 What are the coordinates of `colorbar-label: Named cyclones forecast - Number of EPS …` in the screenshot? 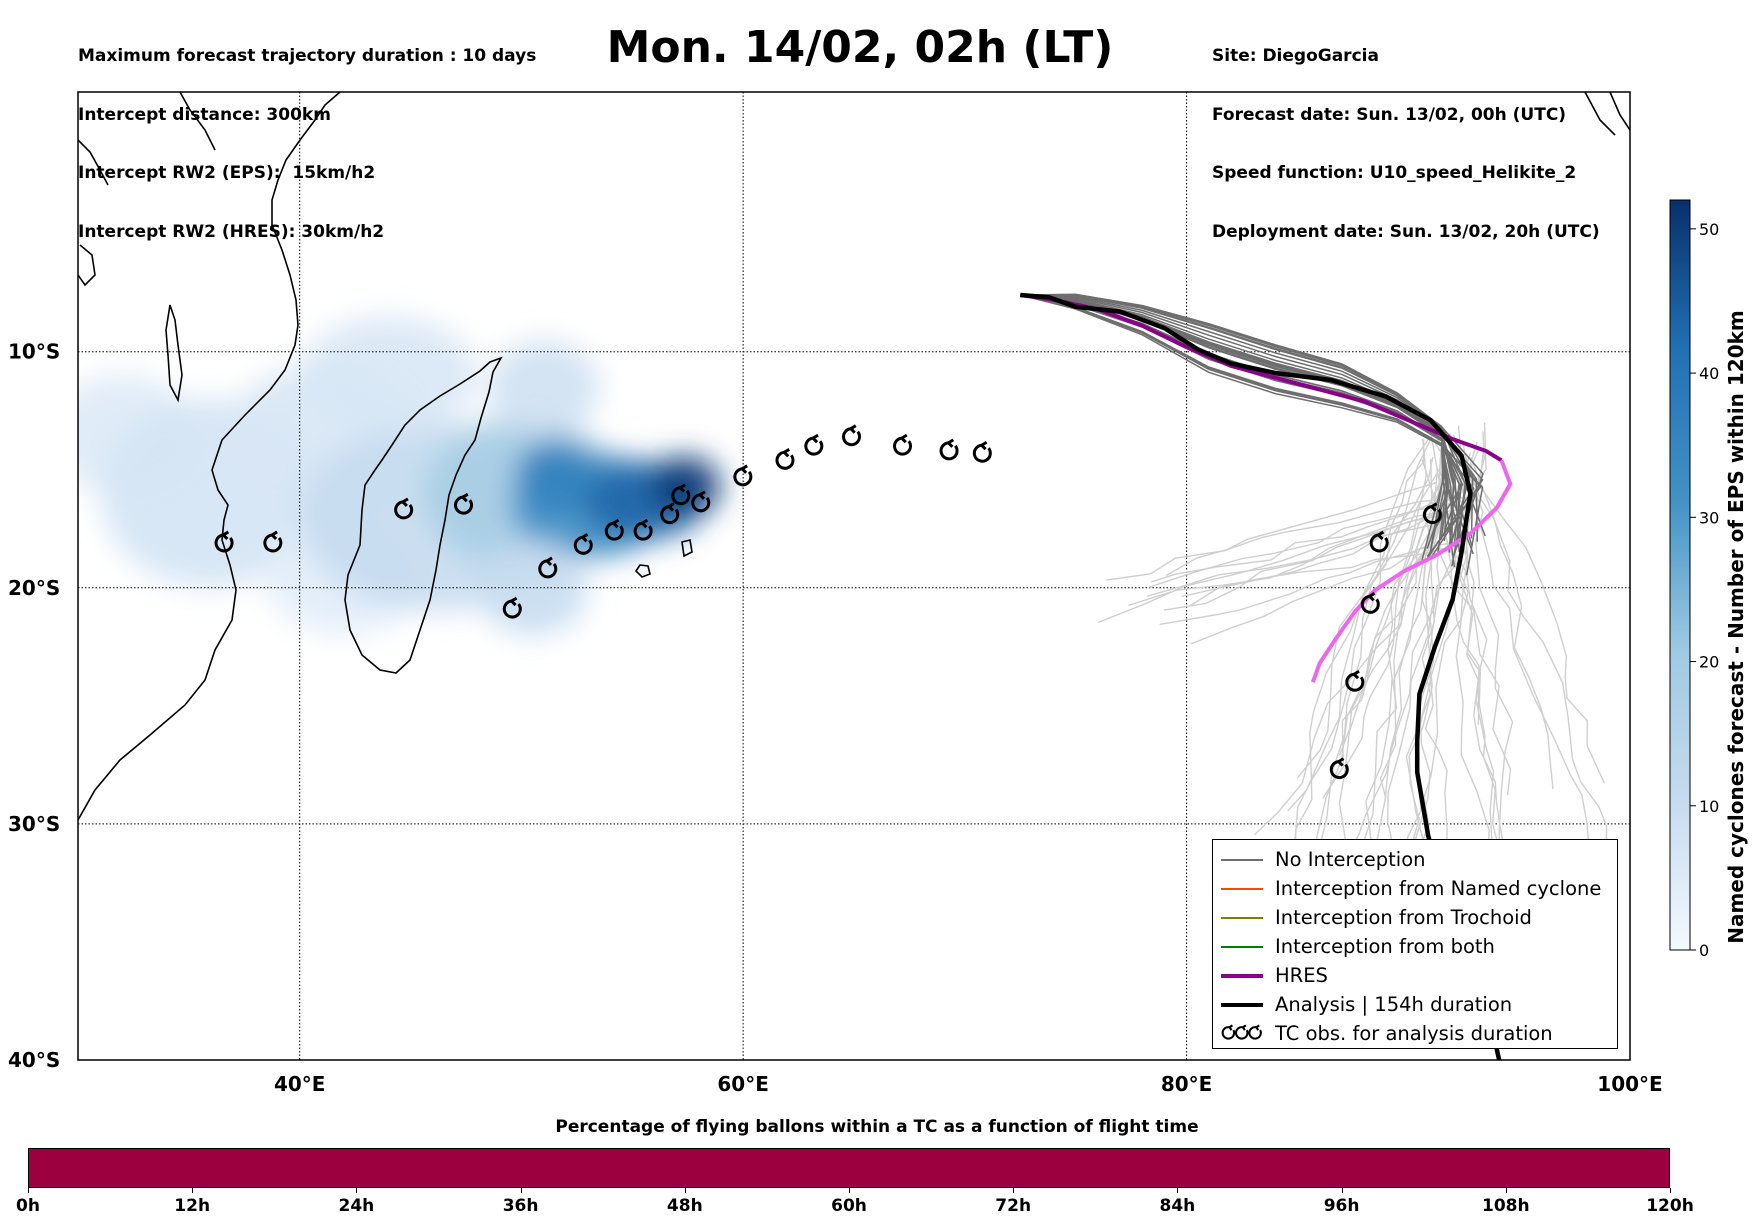 It's located at (1736, 627).